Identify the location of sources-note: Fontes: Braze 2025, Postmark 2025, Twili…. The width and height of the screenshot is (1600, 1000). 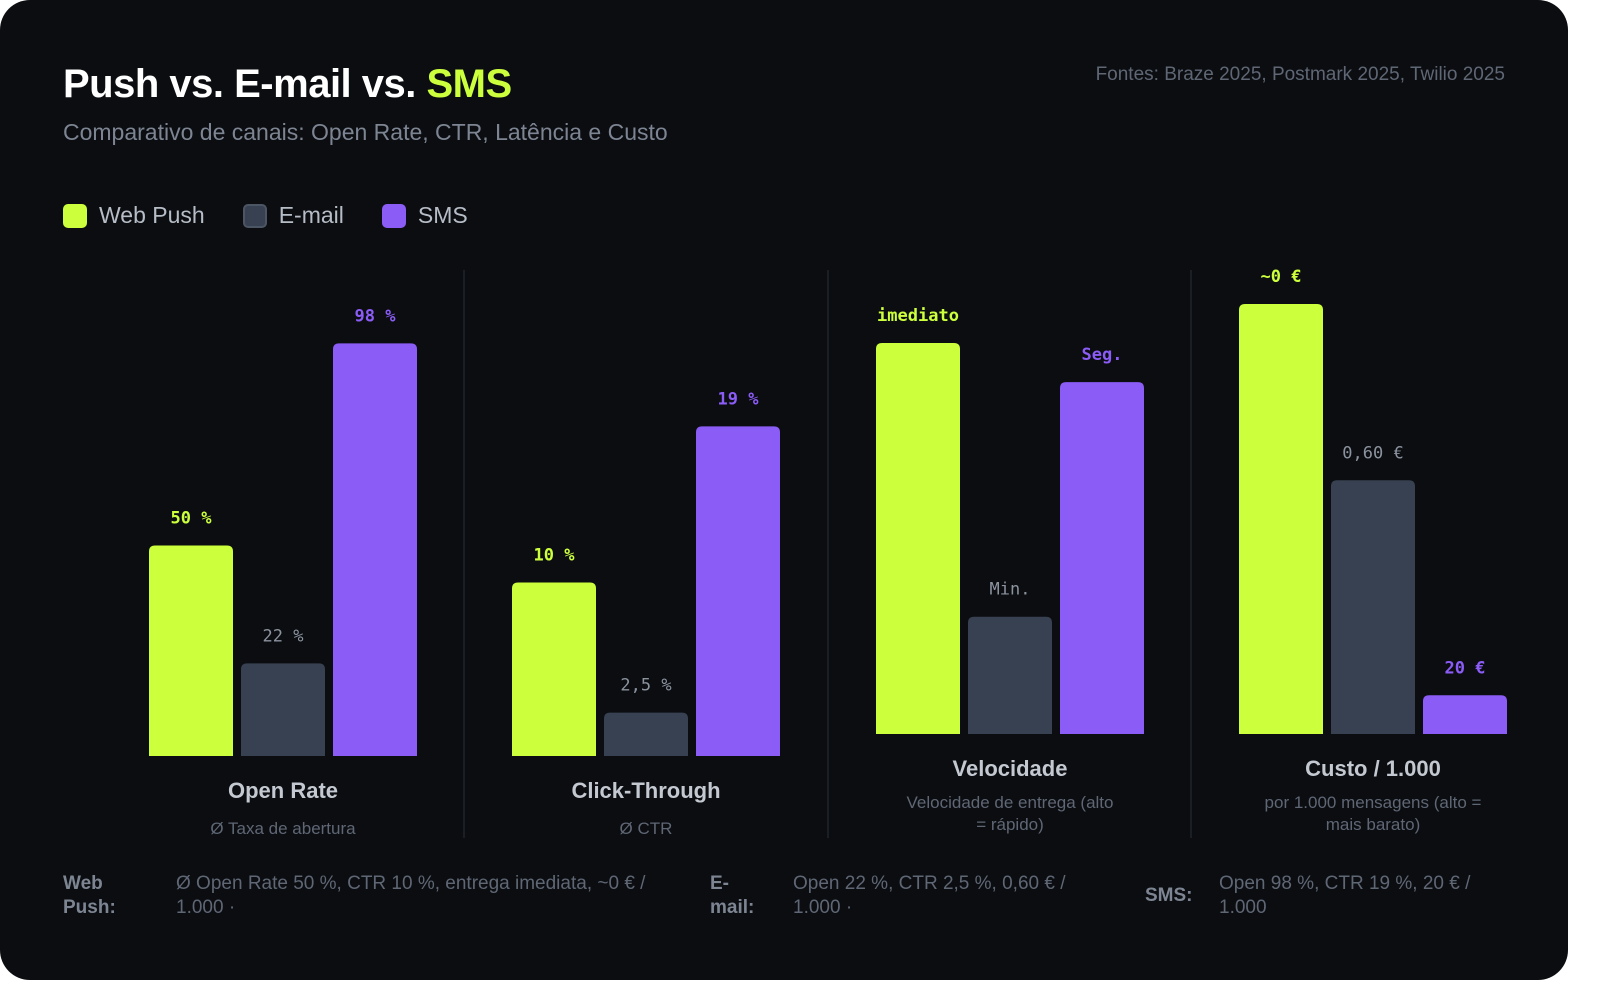
(1300, 74).